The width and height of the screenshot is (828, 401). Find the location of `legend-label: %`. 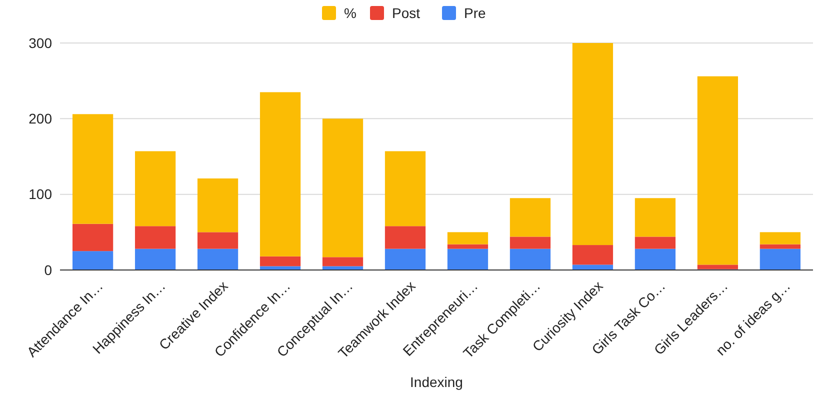

legend-label: % is located at coordinates (350, 12).